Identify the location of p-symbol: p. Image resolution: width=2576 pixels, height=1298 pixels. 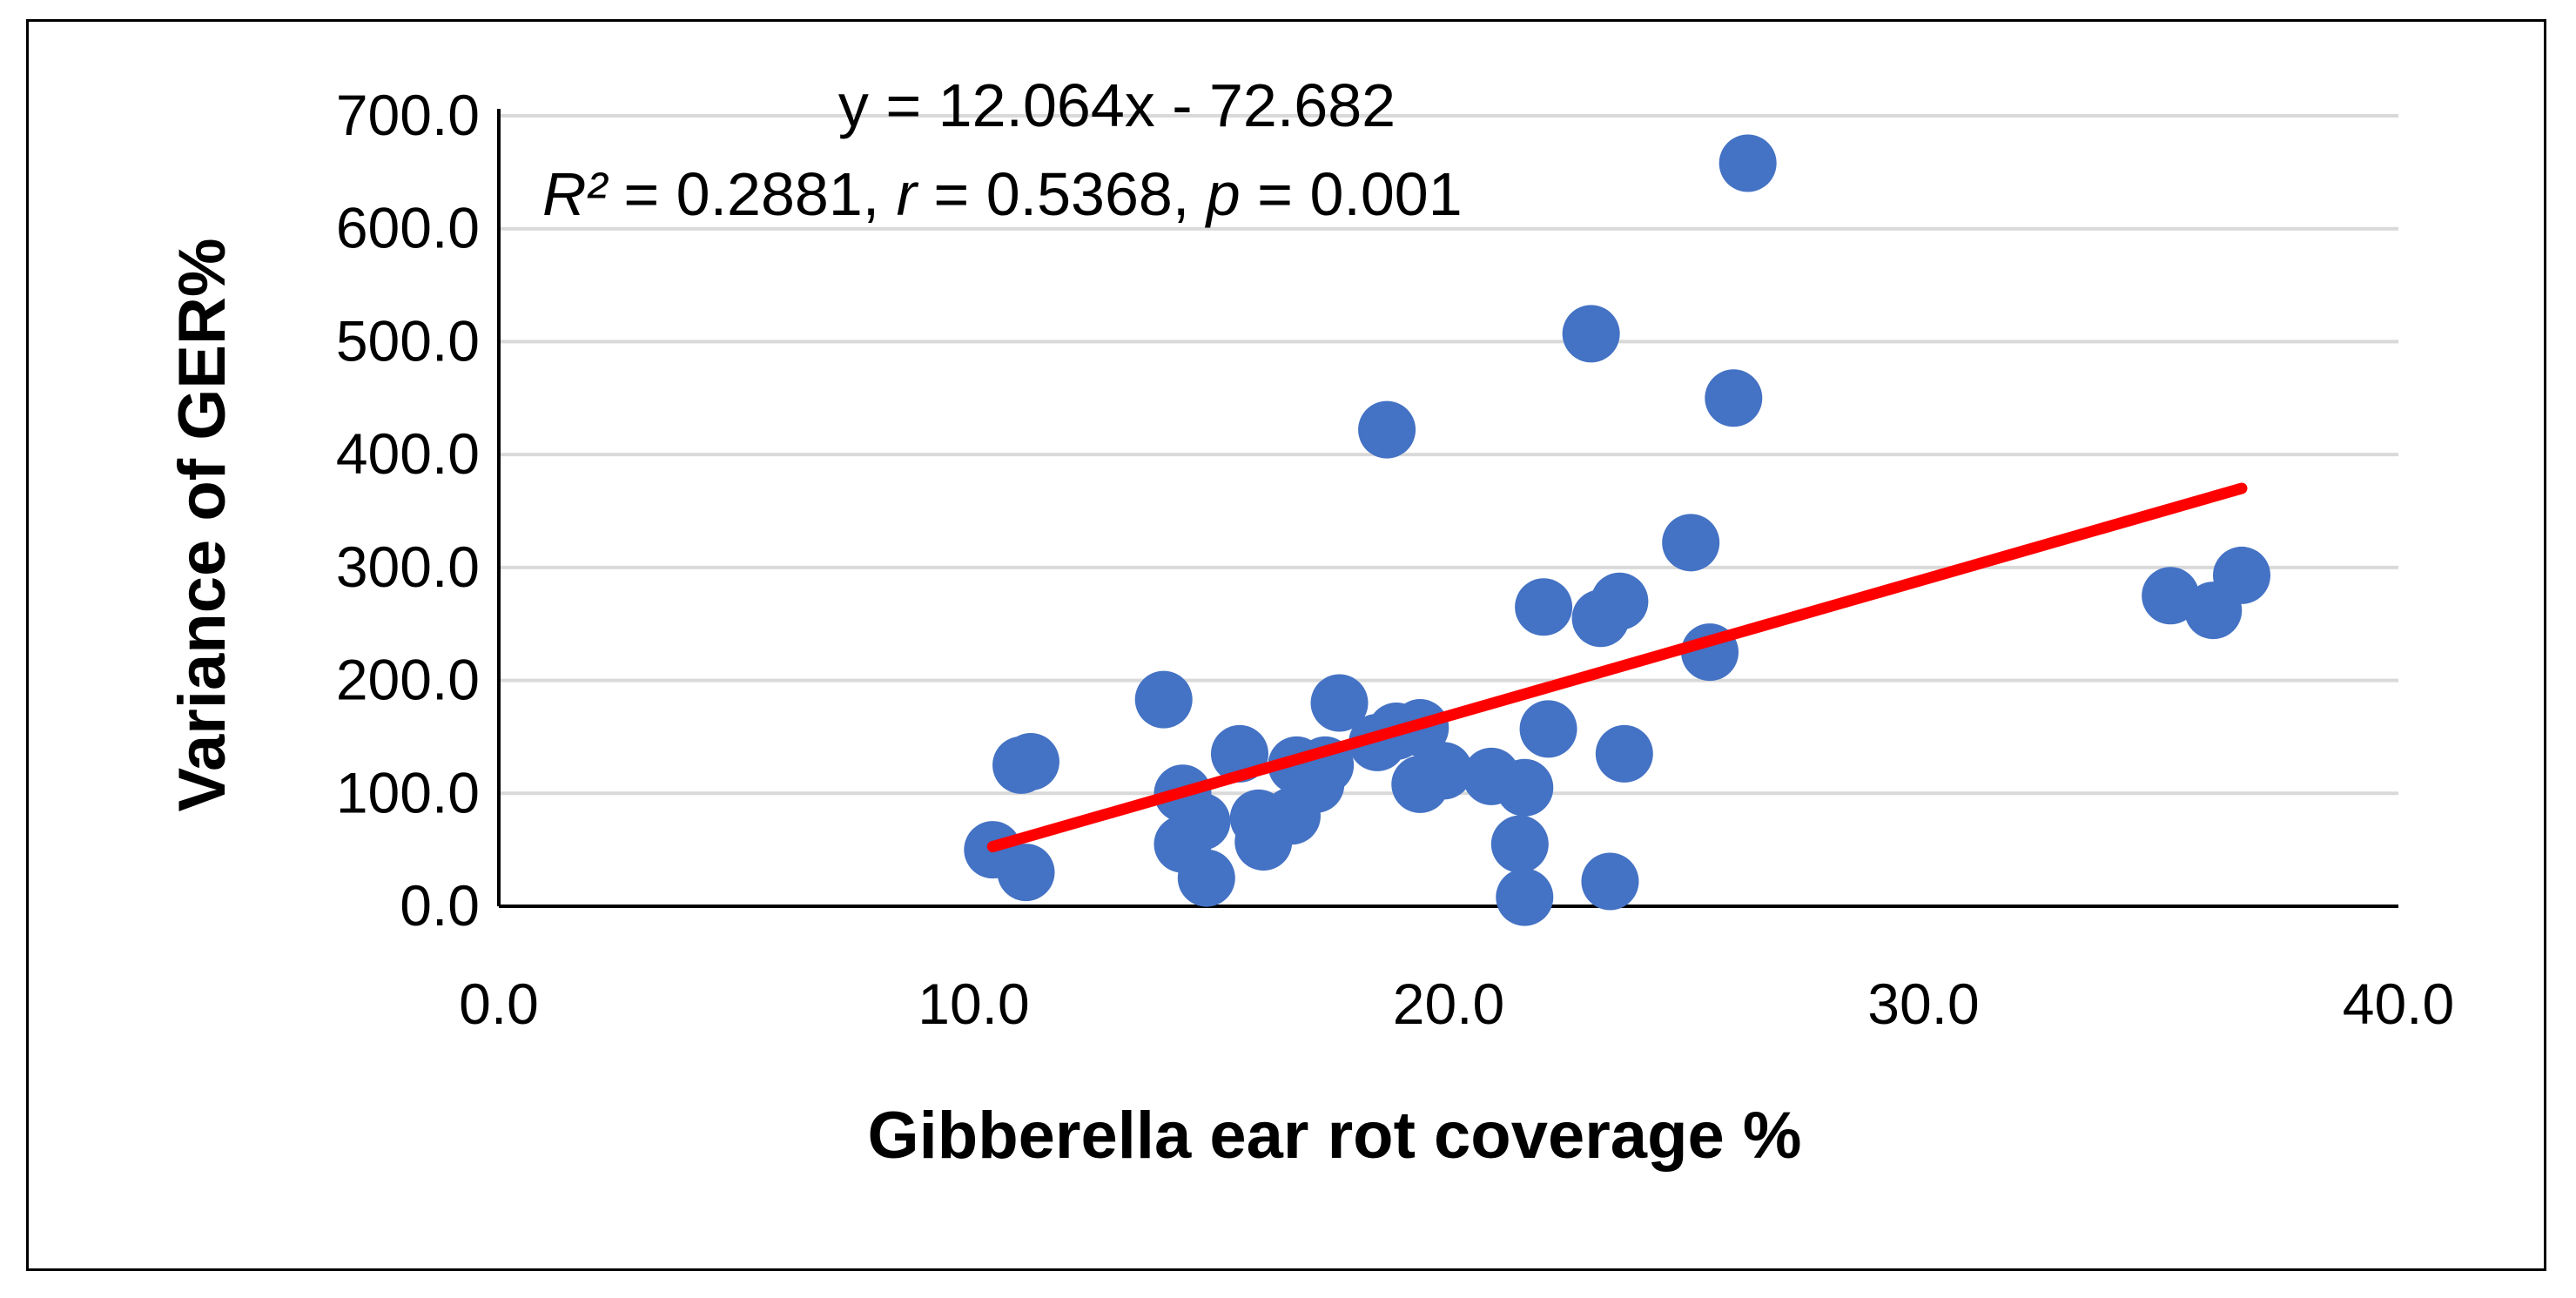
(1223, 194).